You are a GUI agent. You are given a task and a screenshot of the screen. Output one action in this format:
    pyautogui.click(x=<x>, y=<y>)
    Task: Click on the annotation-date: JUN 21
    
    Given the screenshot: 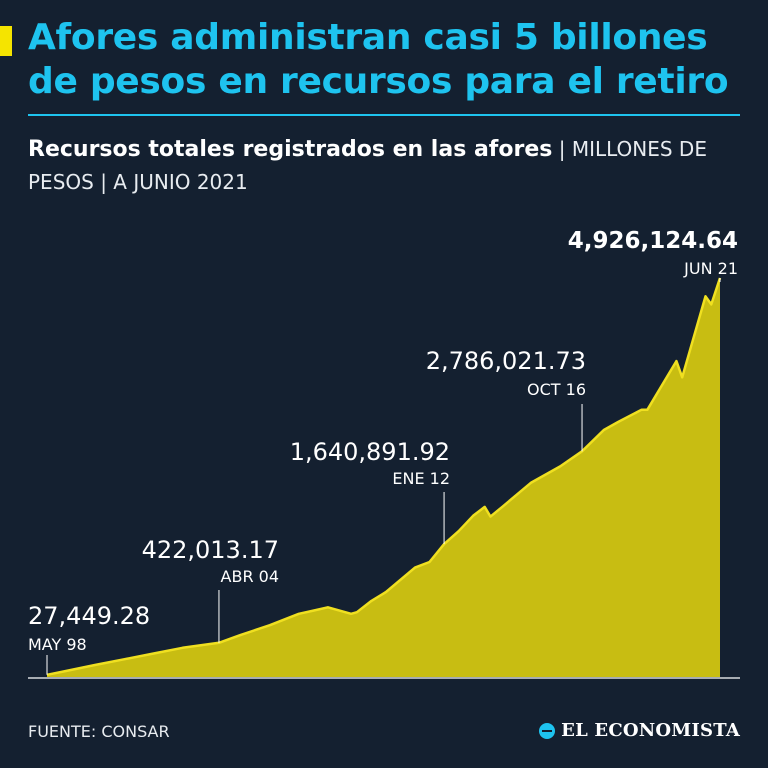 What is the action you would take?
    pyautogui.click(x=710, y=268)
    